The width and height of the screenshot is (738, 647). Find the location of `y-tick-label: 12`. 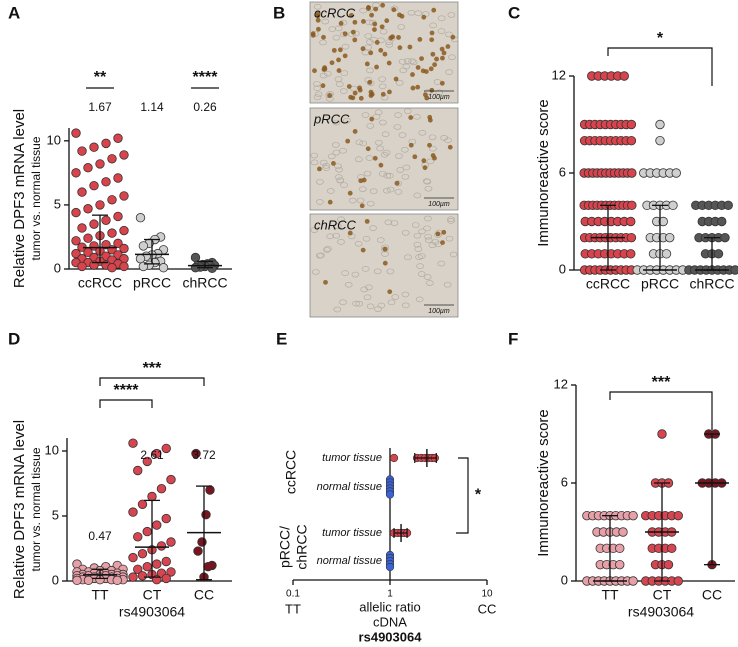

y-tick-label: 12 is located at coordinates (559, 74).